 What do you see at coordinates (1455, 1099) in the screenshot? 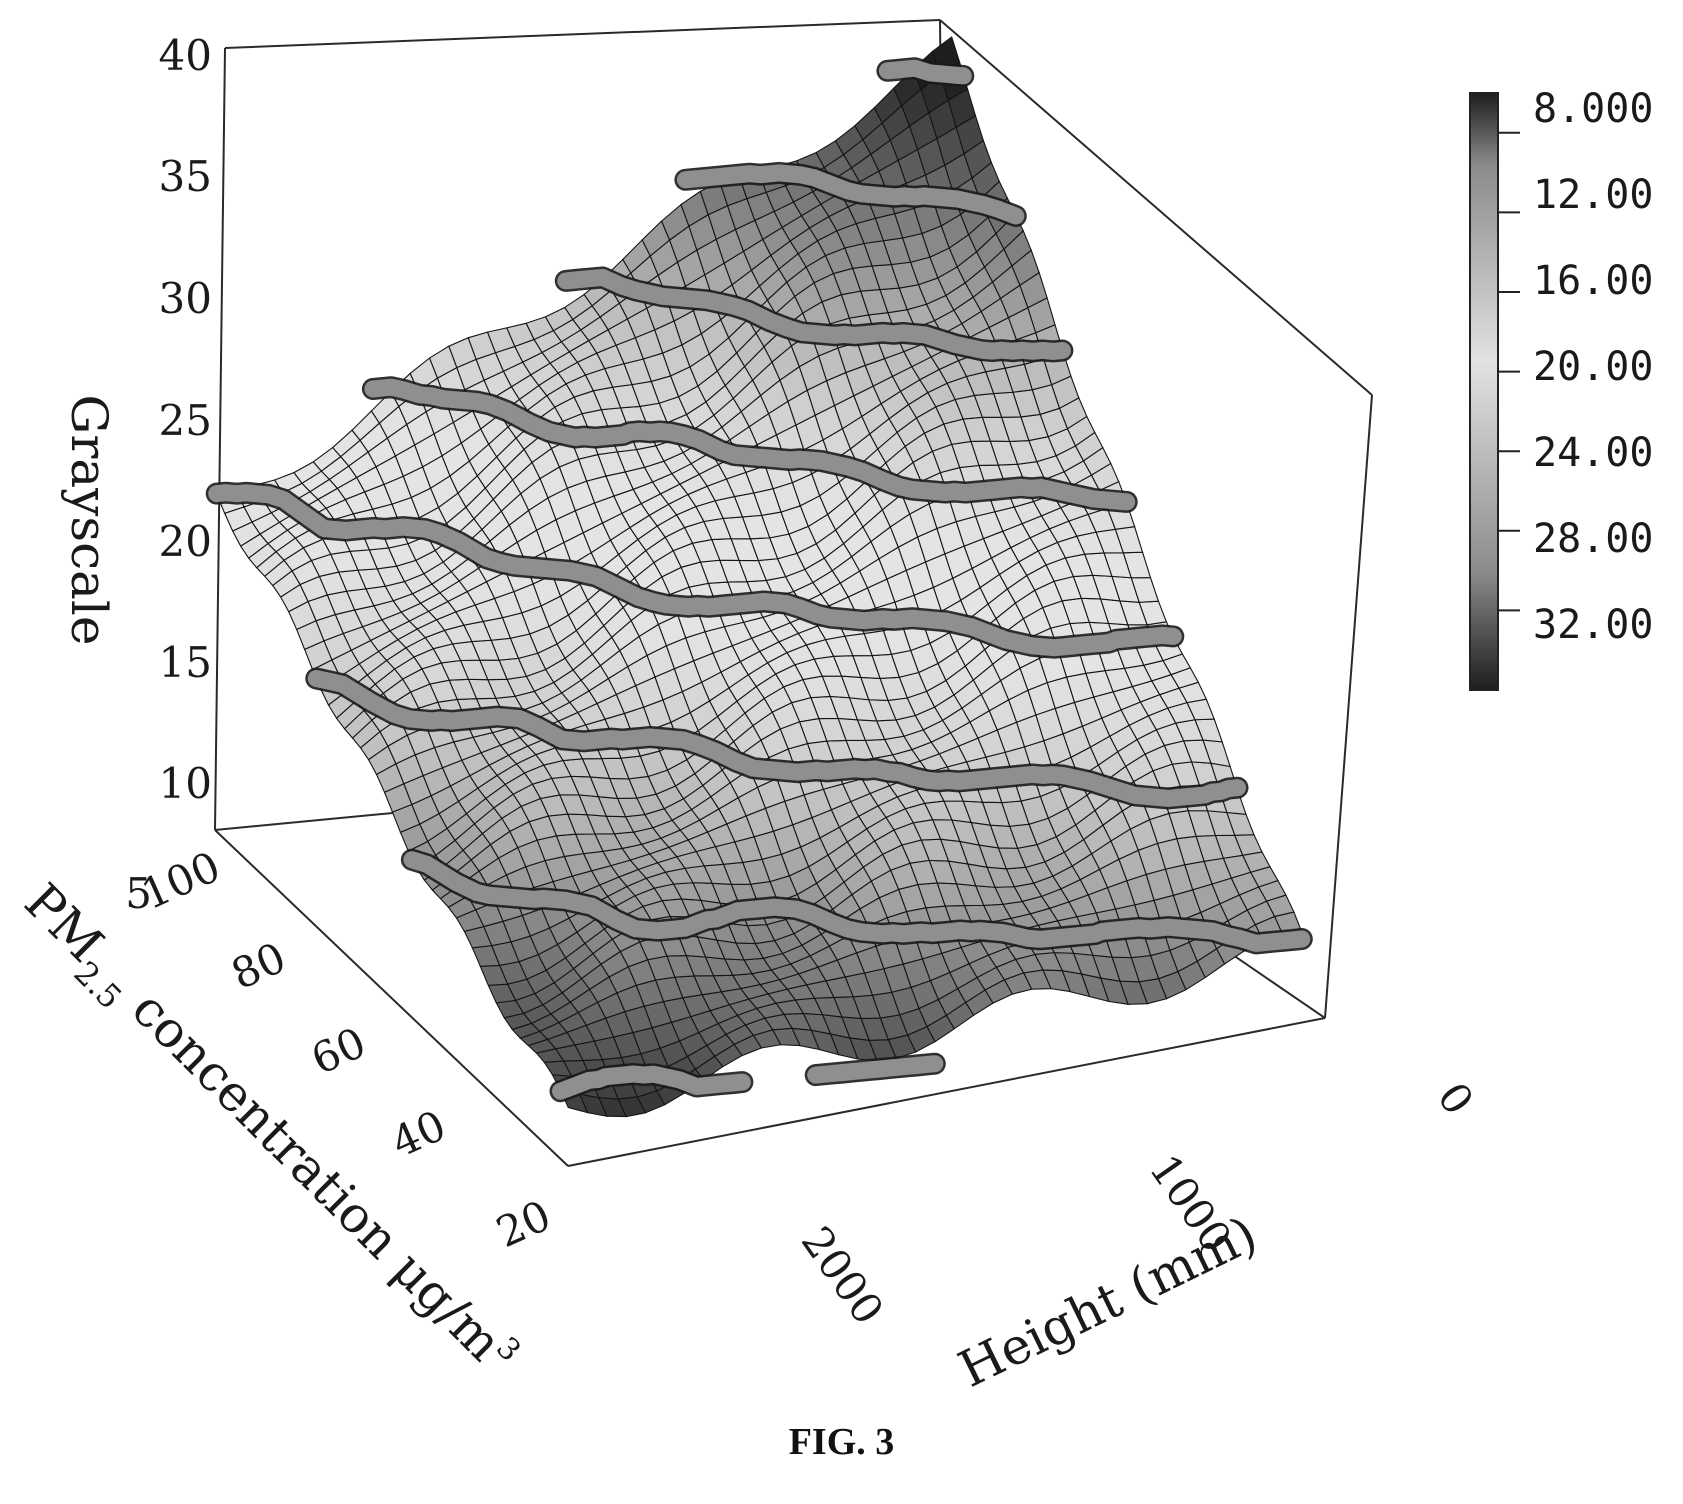
I see `x-tick-label: 0` at bounding box center [1455, 1099].